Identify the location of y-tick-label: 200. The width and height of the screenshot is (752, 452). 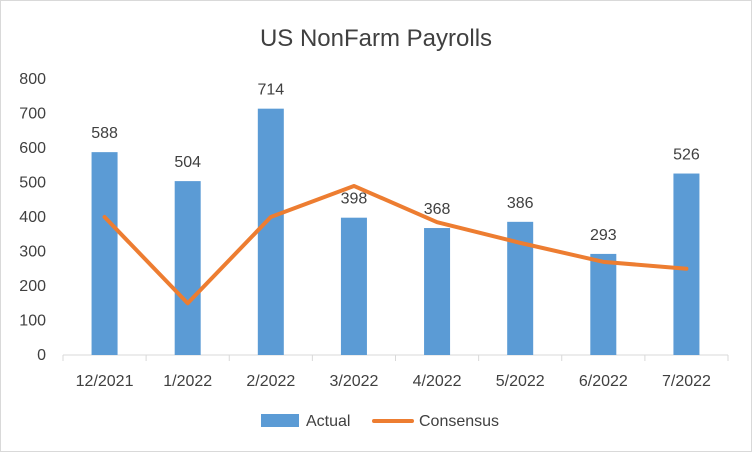
(32, 286).